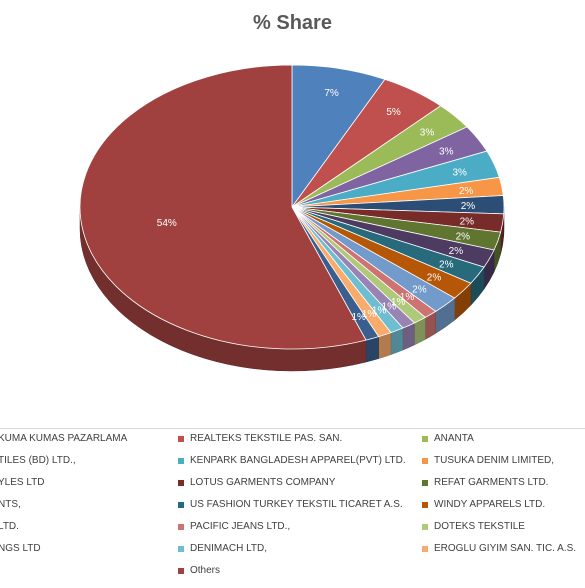  What do you see at coordinates (358, 317) in the screenshot?
I see `data-label-19: 1%` at bounding box center [358, 317].